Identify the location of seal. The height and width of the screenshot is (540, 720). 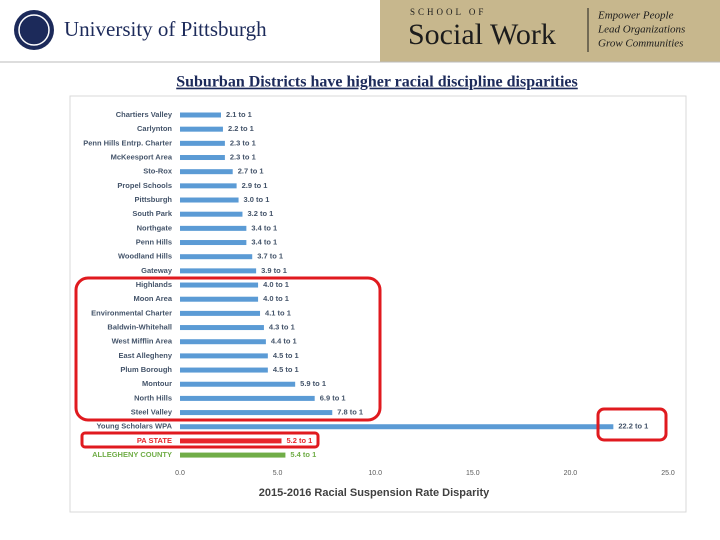
(34, 30).